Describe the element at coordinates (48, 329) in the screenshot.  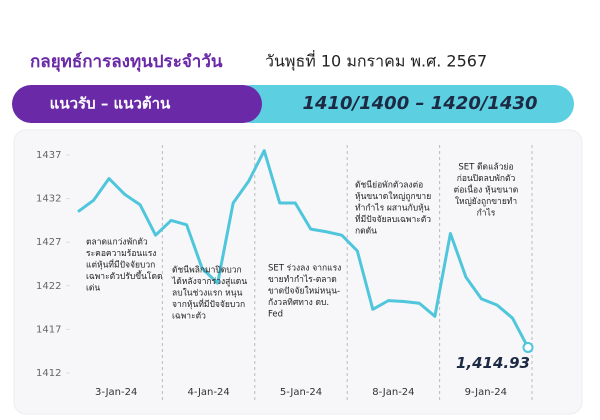
I see `y-tick-label: 1417` at that location.